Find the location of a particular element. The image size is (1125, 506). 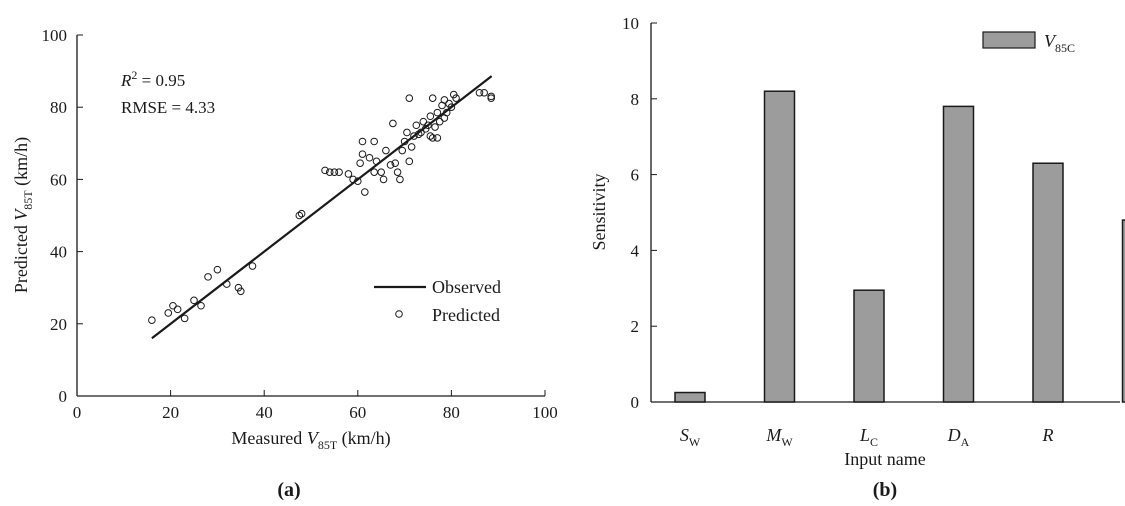

scatter-y-tick-label: 0 is located at coordinates (63, 396).